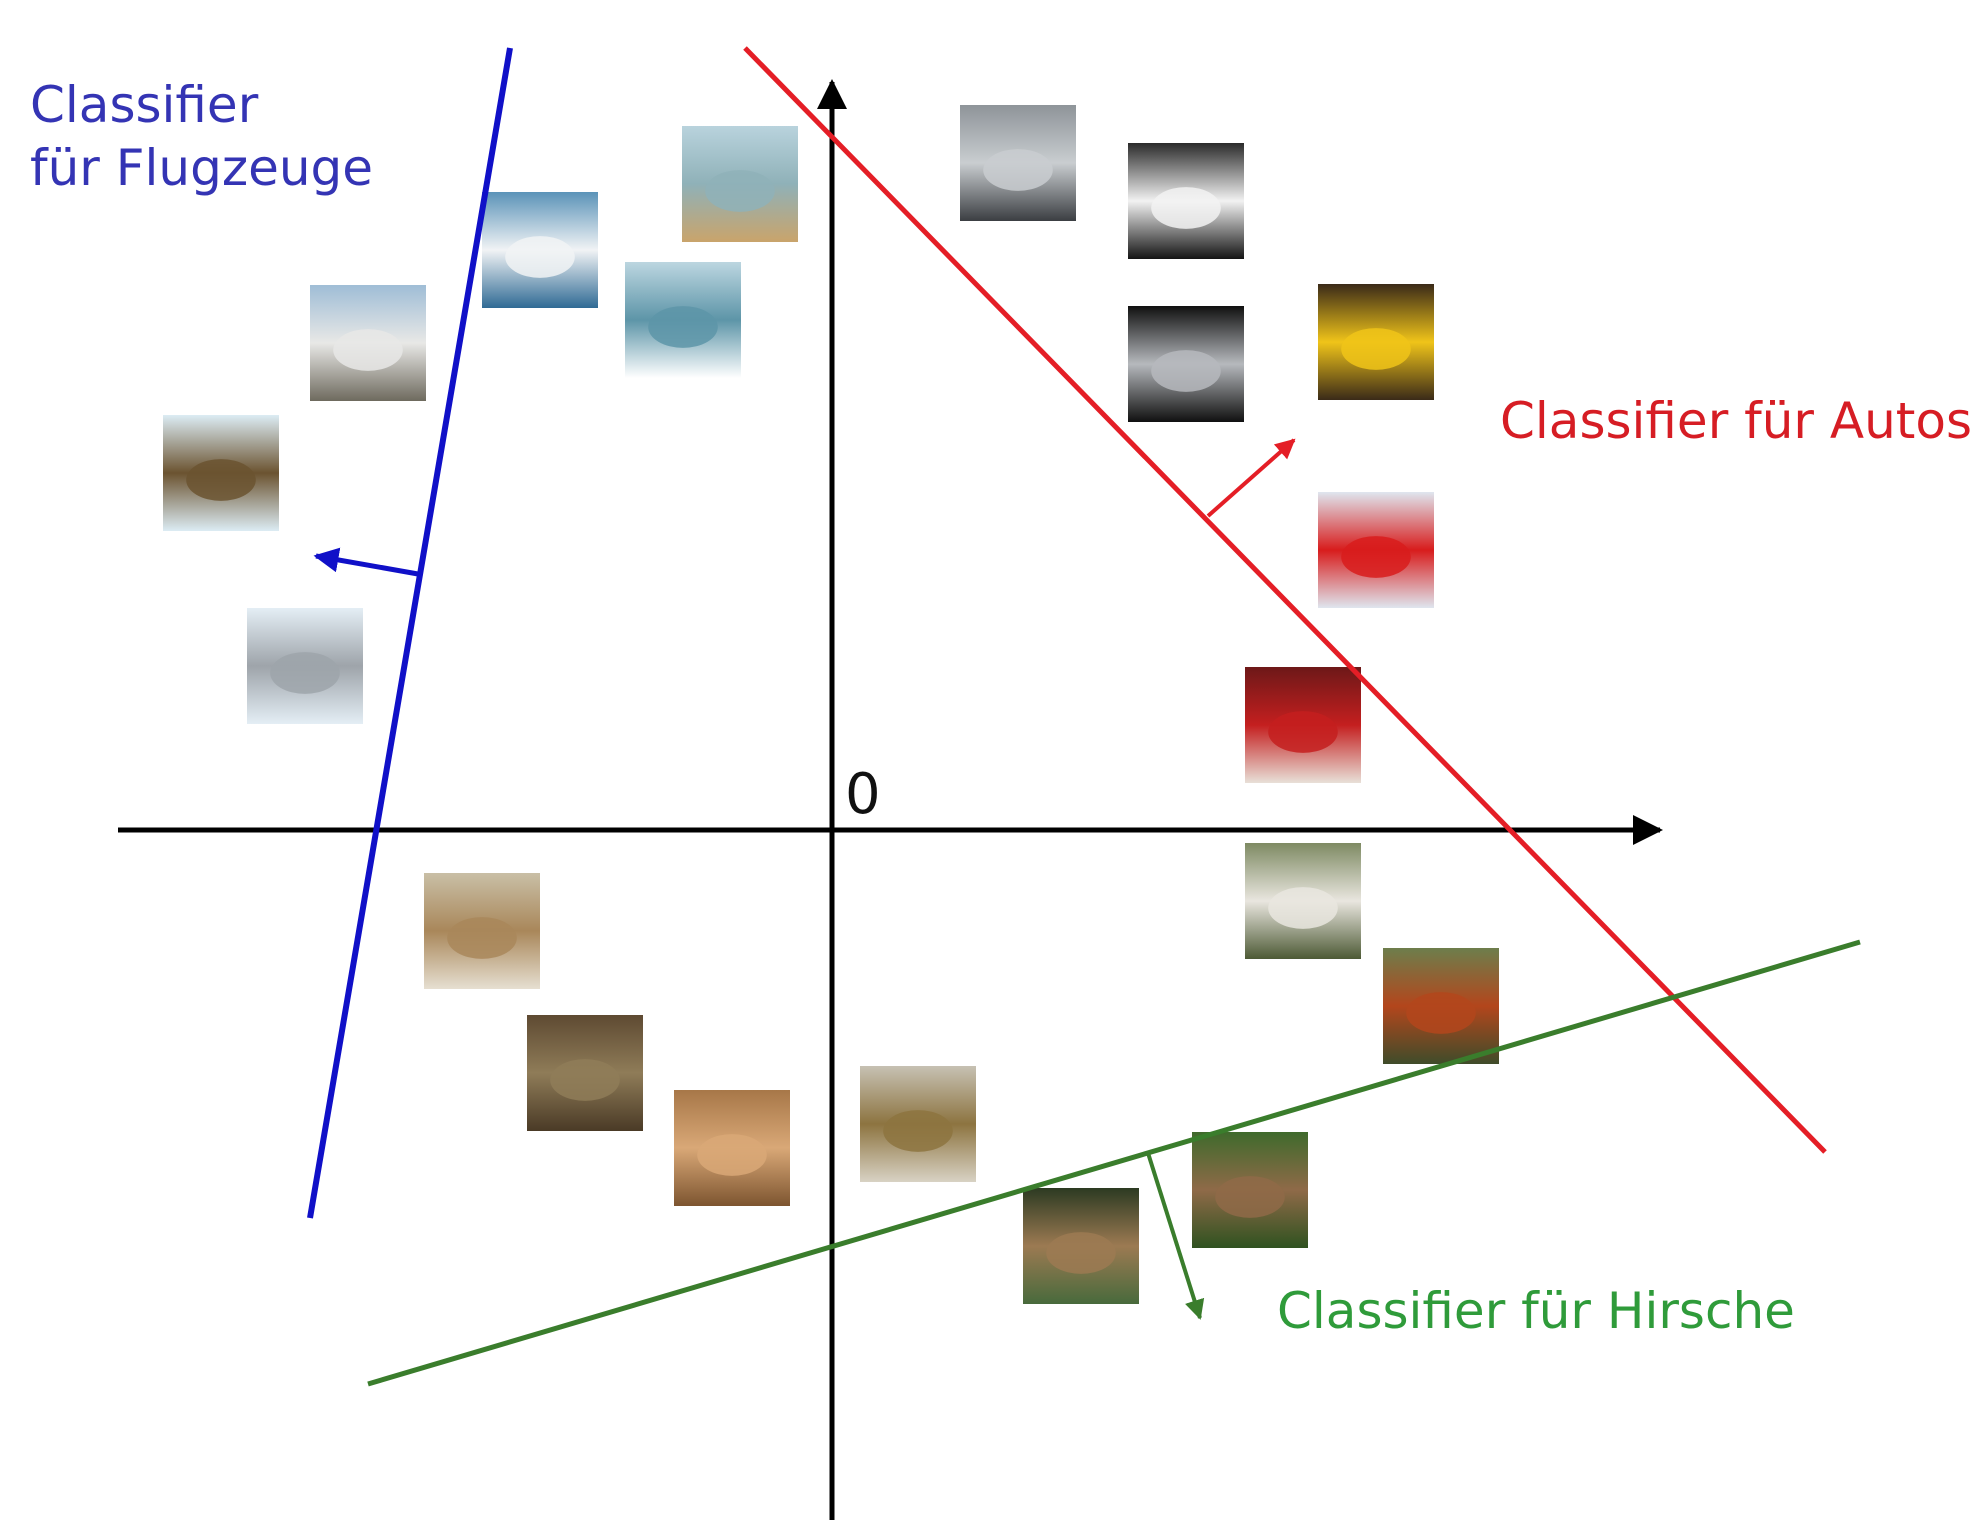 This screenshot has width=1985, height=1531. I want to click on thumbnail-sparrow, so click(918, 1124).